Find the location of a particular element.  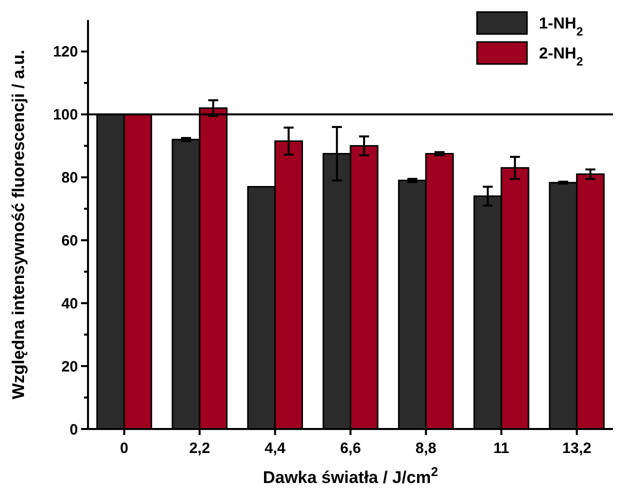

x-tick-label: 11 is located at coordinates (501, 448).